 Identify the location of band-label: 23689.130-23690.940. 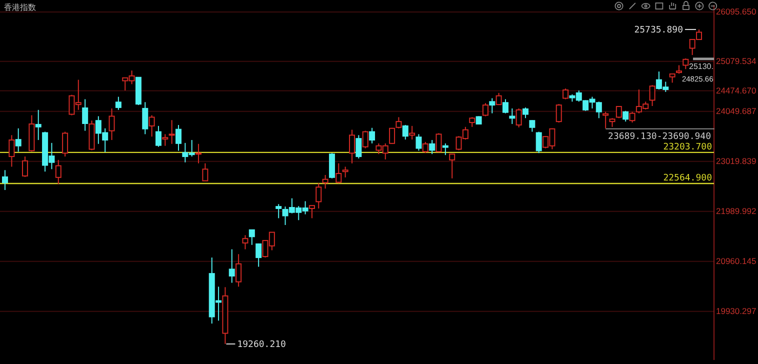
(659, 137).